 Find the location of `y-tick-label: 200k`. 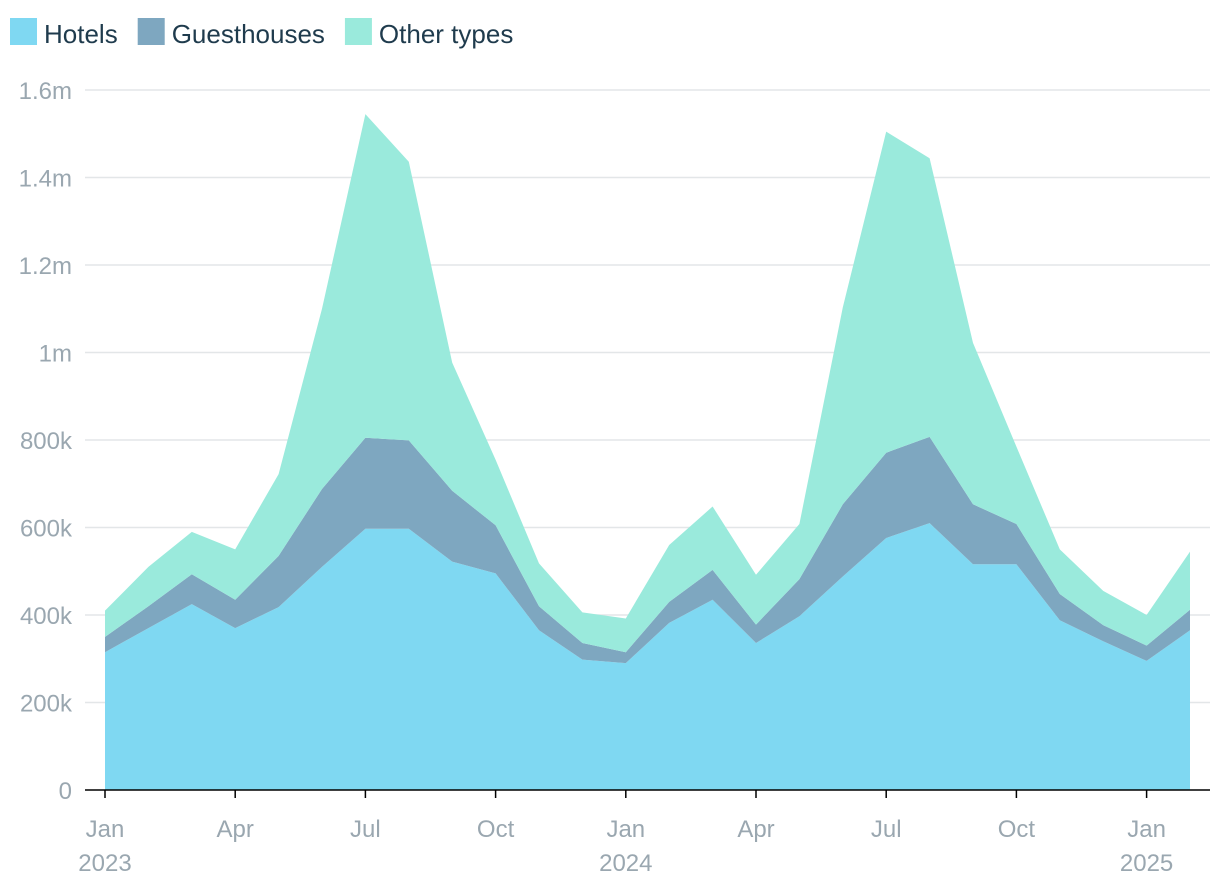

y-tick-label: 200k is located at coordinates (46, 704).